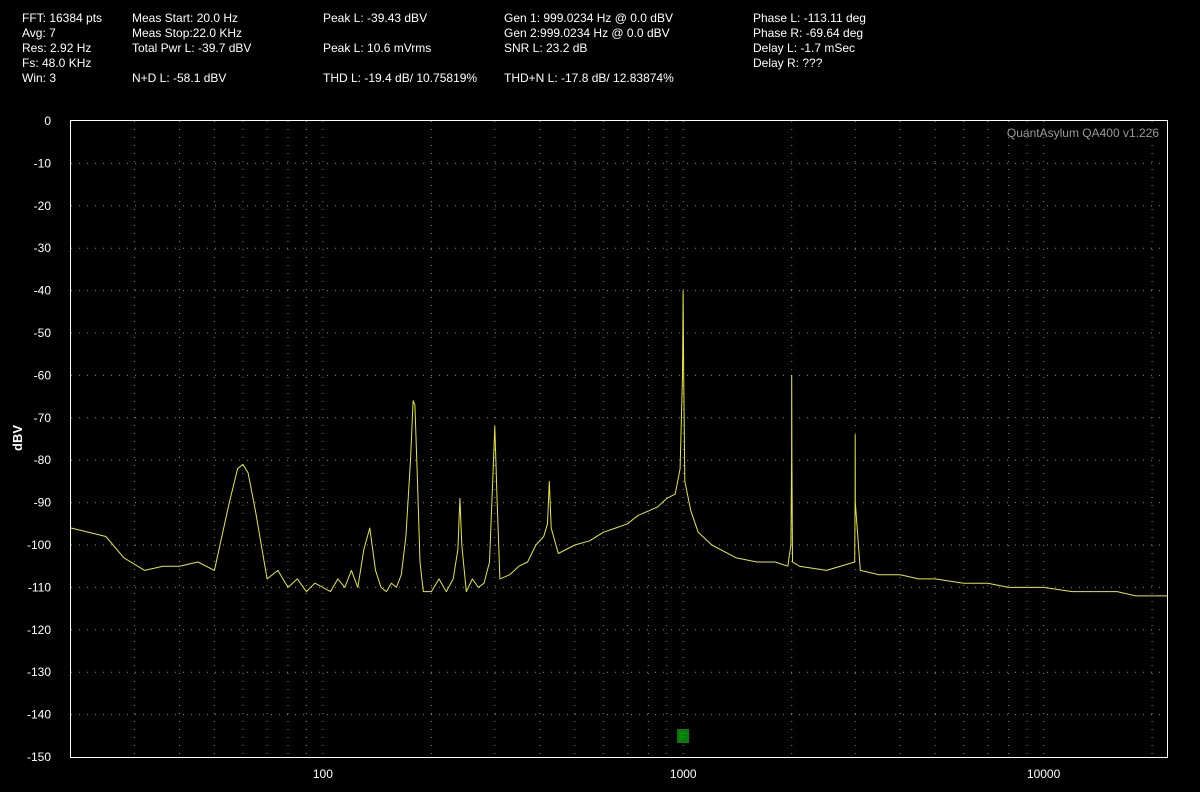 The image size is (1200, 792). I want to click on y-tick-label: -90, so click(43, 503).